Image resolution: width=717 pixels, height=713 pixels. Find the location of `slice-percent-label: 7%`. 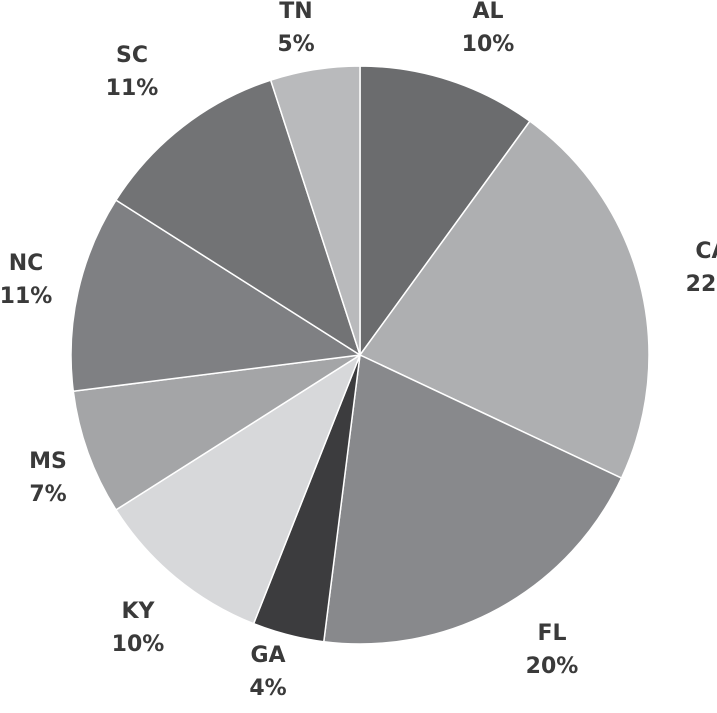

slice-percent-label: 7% is located at coordinates (47, 494).